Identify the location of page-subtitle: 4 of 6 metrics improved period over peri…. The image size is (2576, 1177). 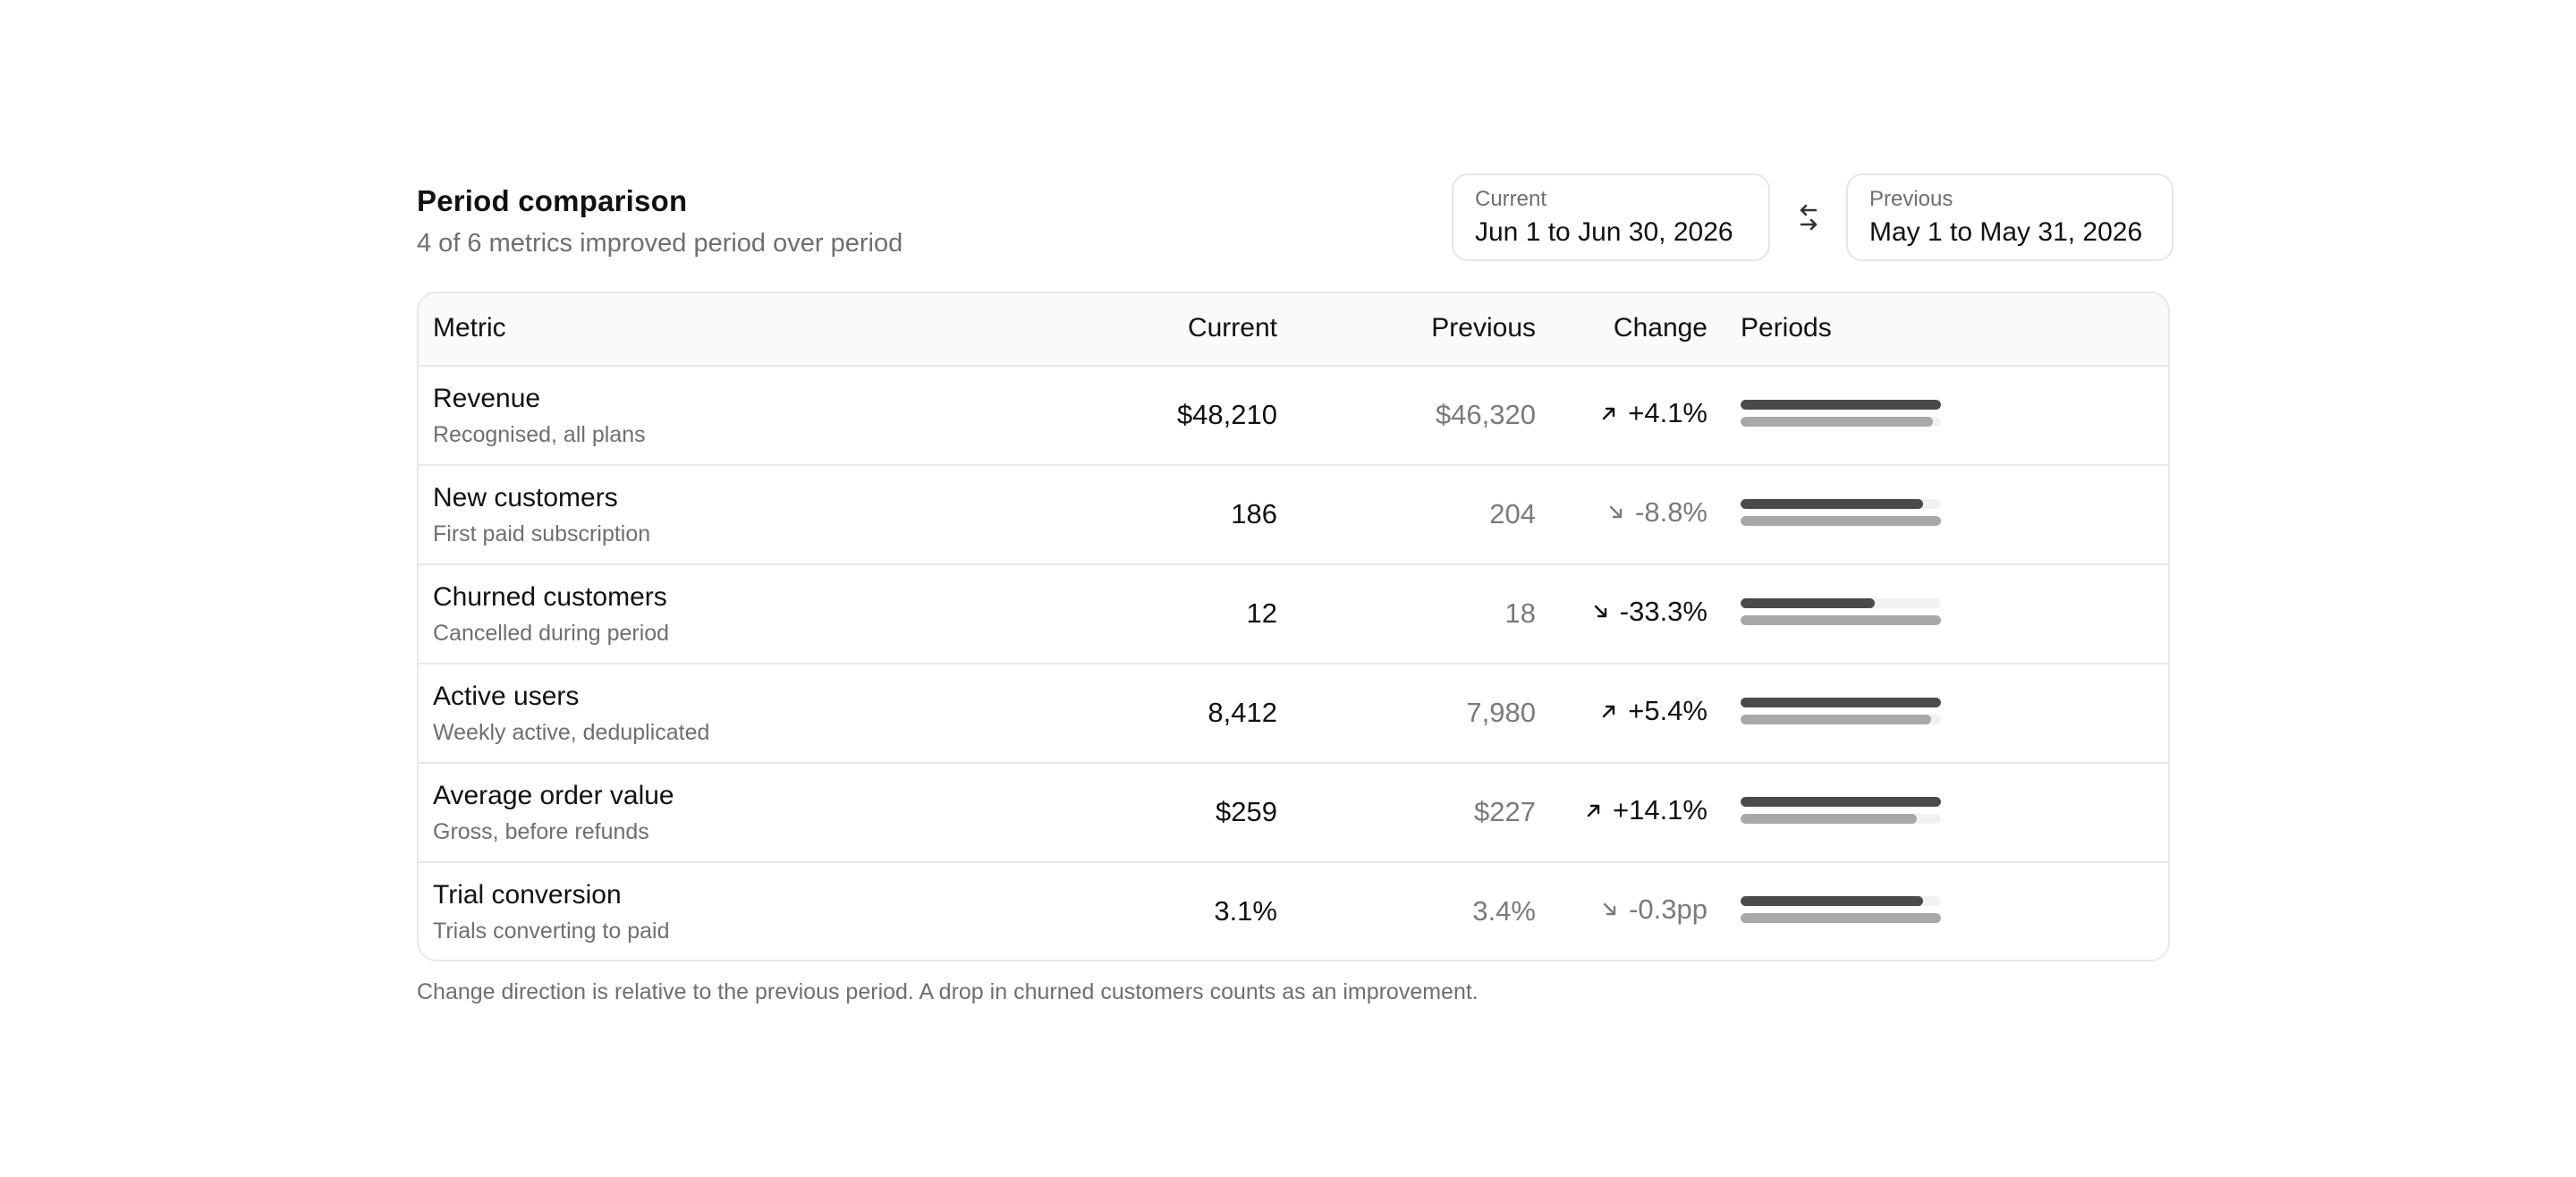
(660, 243).